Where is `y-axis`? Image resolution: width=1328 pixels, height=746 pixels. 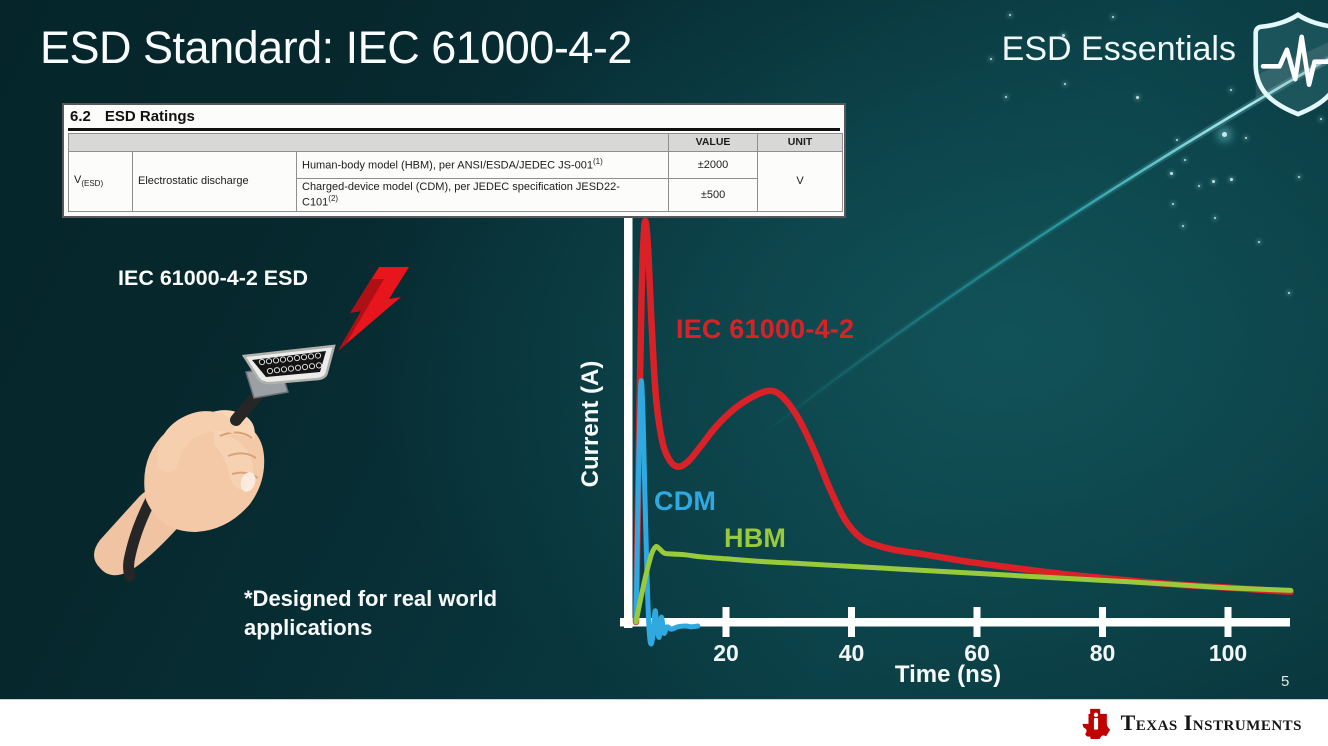 y-axis is located at coordinates (628, 422).